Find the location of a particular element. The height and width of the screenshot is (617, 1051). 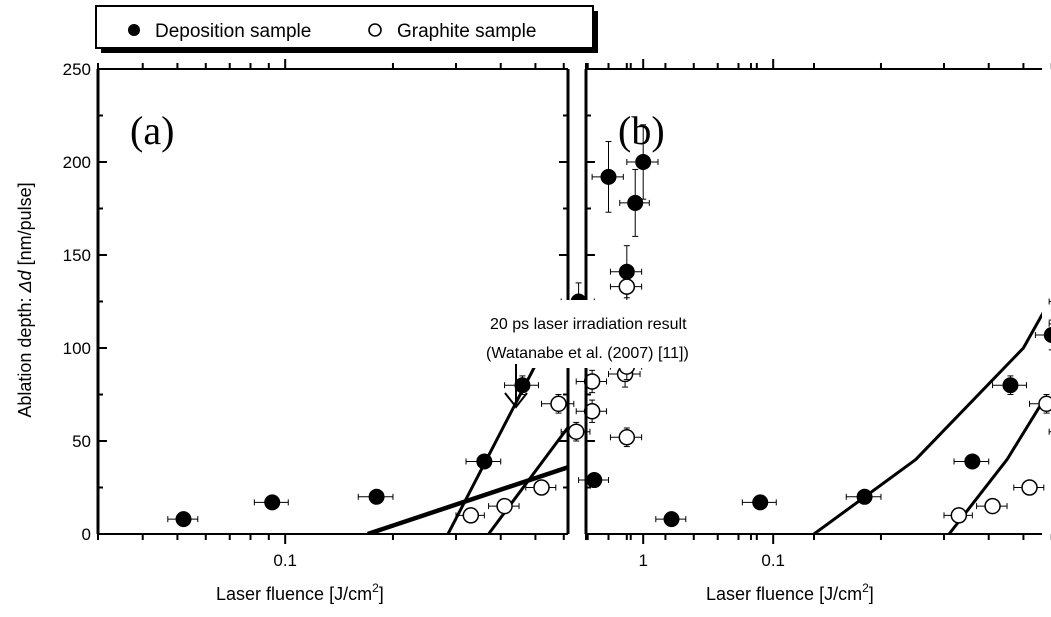

y-tick-label: 50 is located at coordinates (81, 441).